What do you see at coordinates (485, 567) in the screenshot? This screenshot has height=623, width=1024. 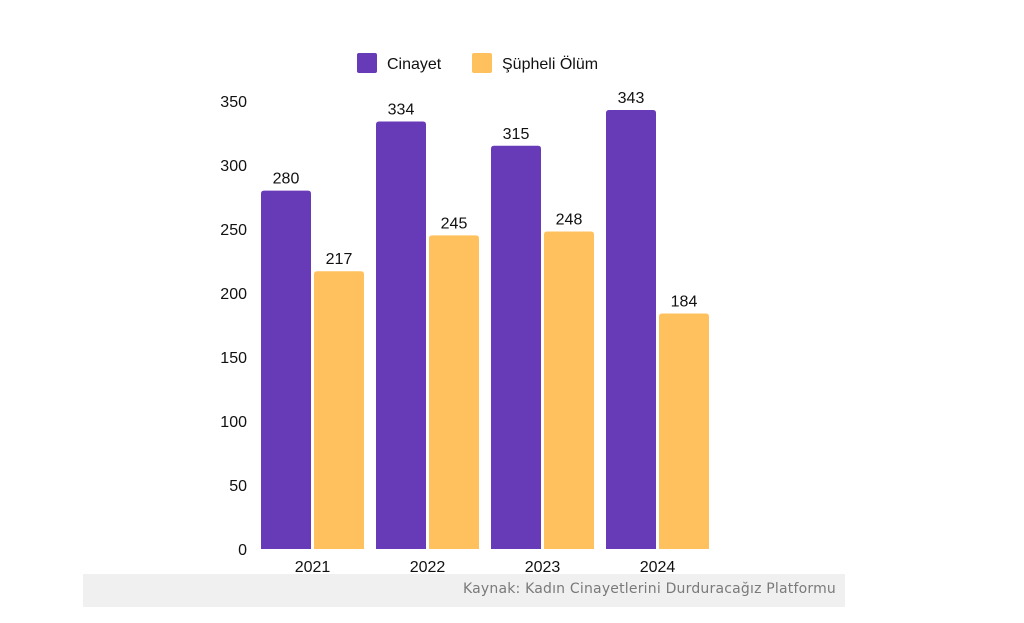 I see `x-axis: 2021 2022 2023 2024` at bounding box center [485, 567].